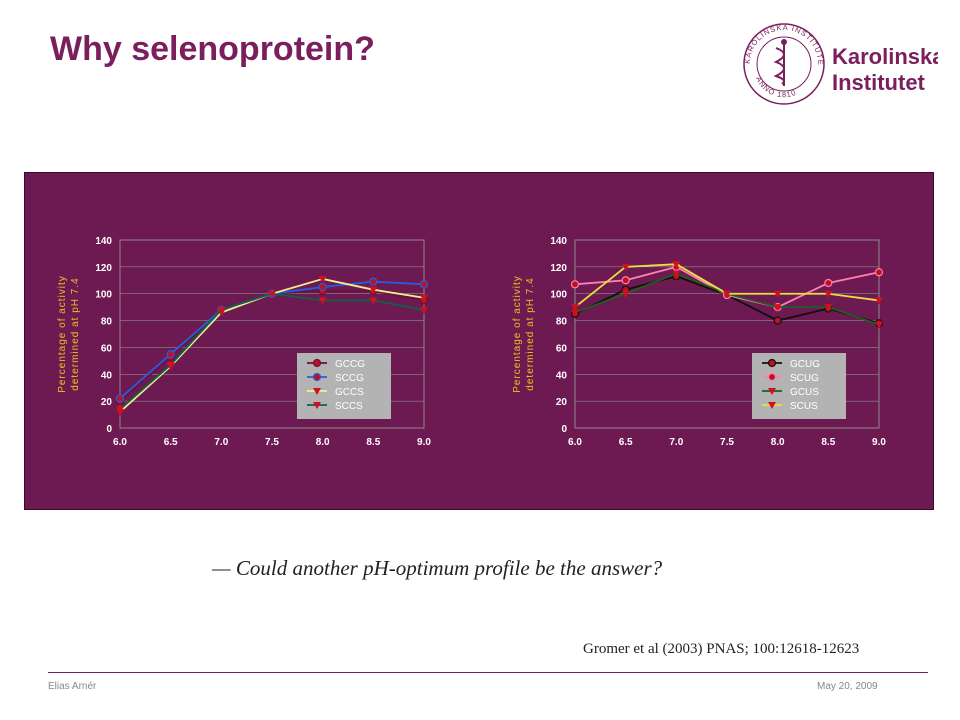  What do you see at coordinates (103, 295) in the screenshot?
I see `left-chart-y-tick-label: 100` at bounding box center [103, 295].